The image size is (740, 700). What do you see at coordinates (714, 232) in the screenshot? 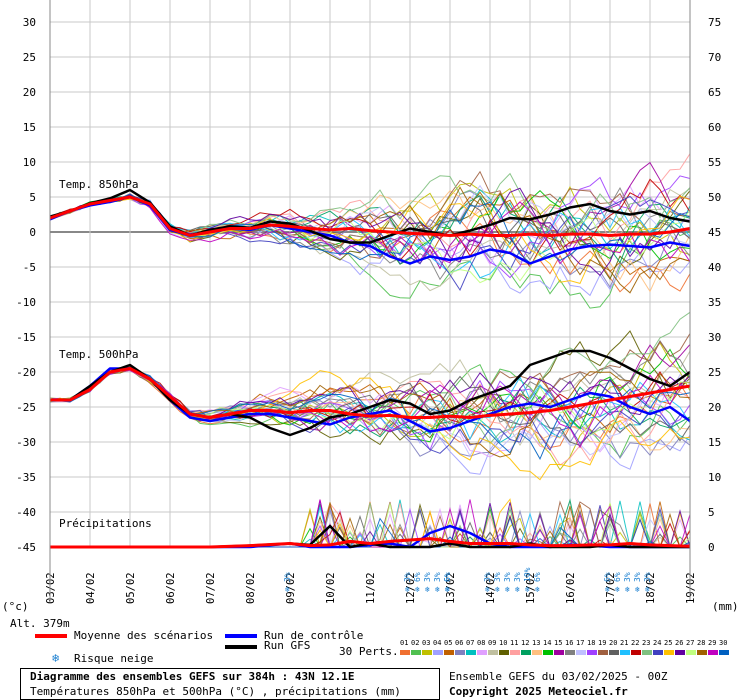
I see `right-tick-label: 45` at bounding box center [714, 232].